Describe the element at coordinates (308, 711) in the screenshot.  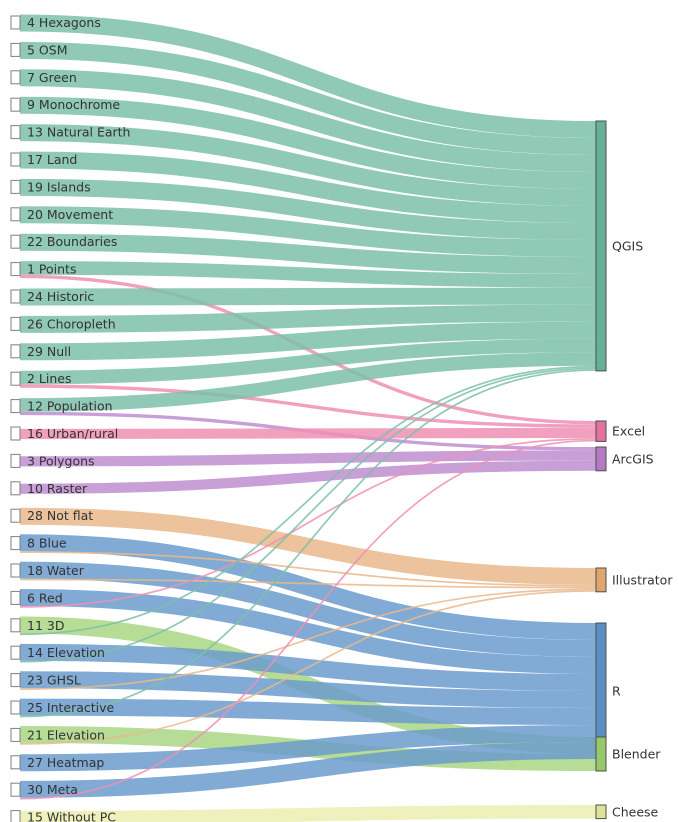
I see `link-25-interactive-to-r` at that location.